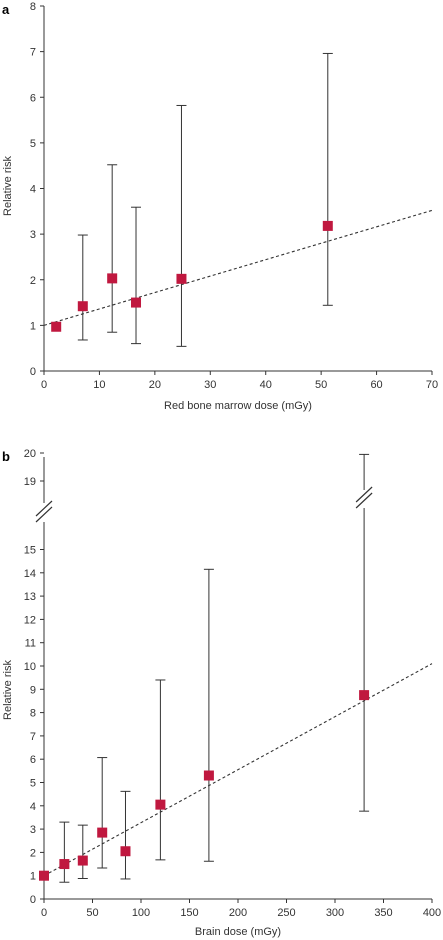  What do you see at coordinates (335, 913) in the screenshot?
I see `x-tick-label-b: 300` at bounding box center [335, 913].